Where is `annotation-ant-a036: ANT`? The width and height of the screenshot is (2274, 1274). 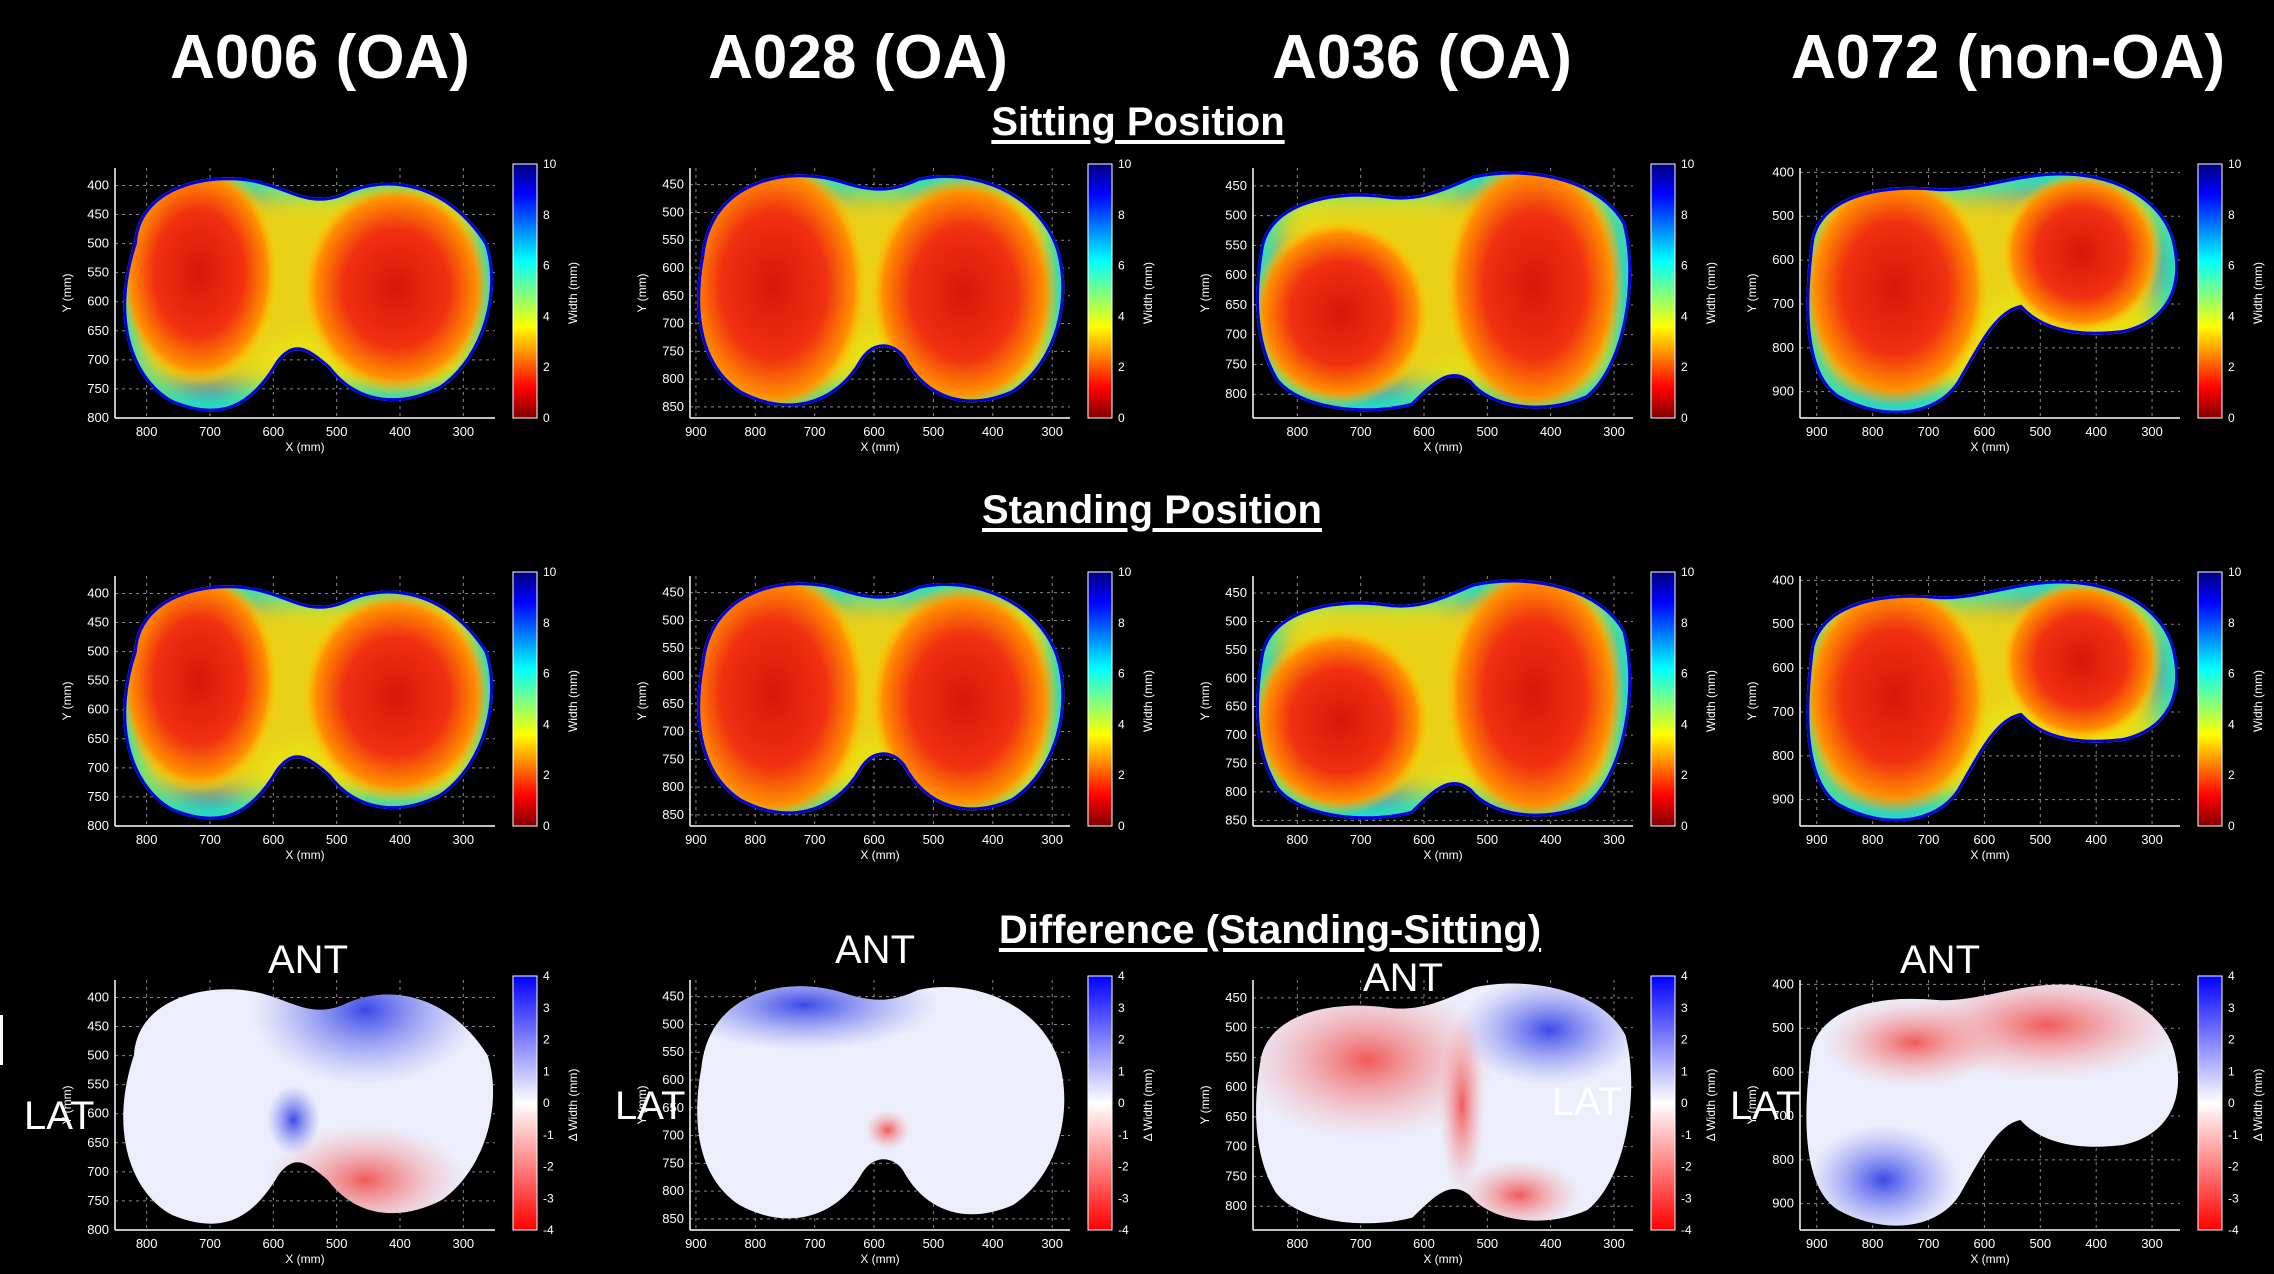 annotation-ant-a036: ANT is located at coordinates (1403, 978).